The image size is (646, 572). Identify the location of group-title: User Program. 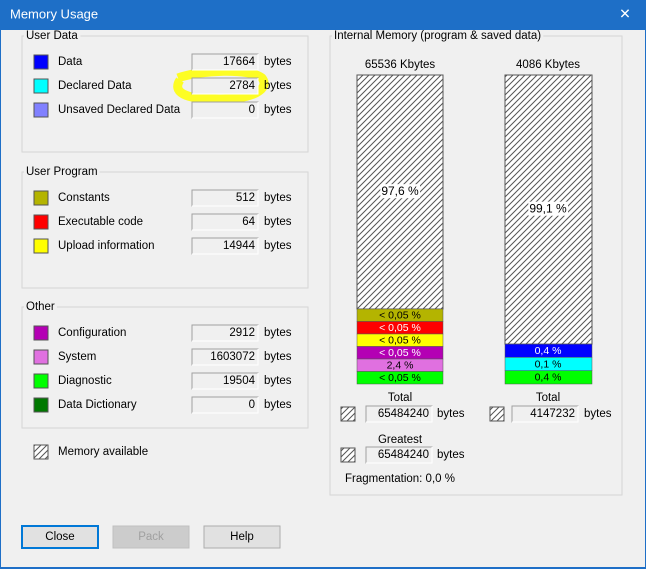
(62, 172).